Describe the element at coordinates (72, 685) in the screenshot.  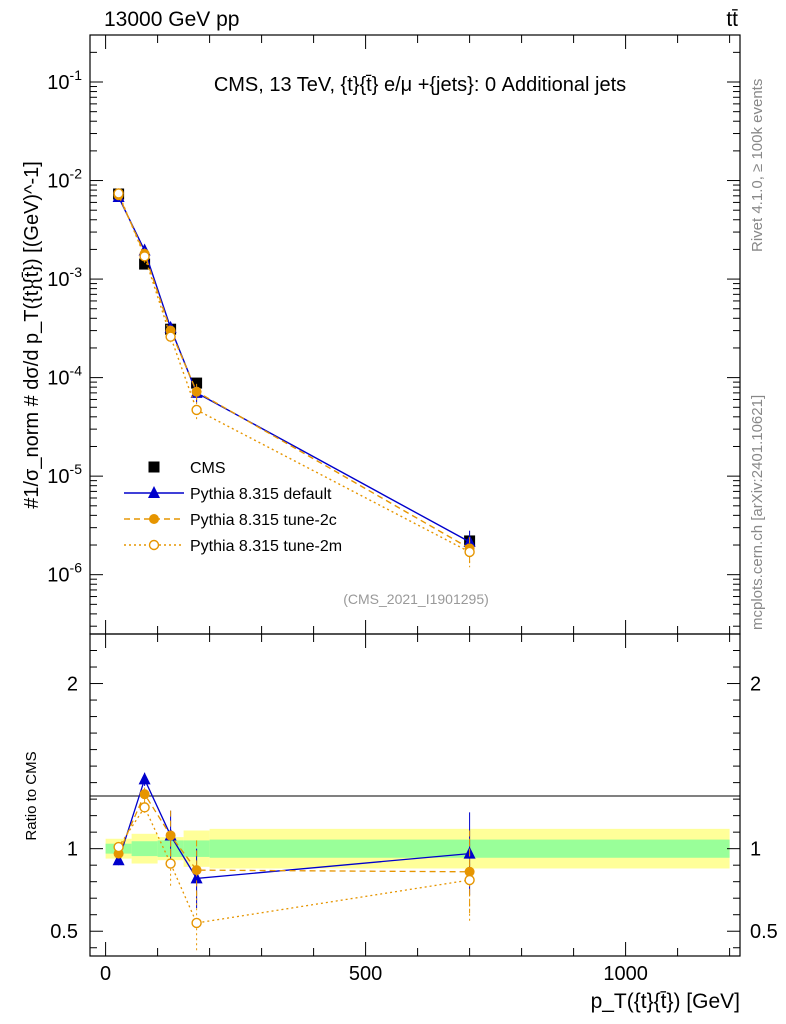
I see `ratio-ytick-label: 2` at that location.